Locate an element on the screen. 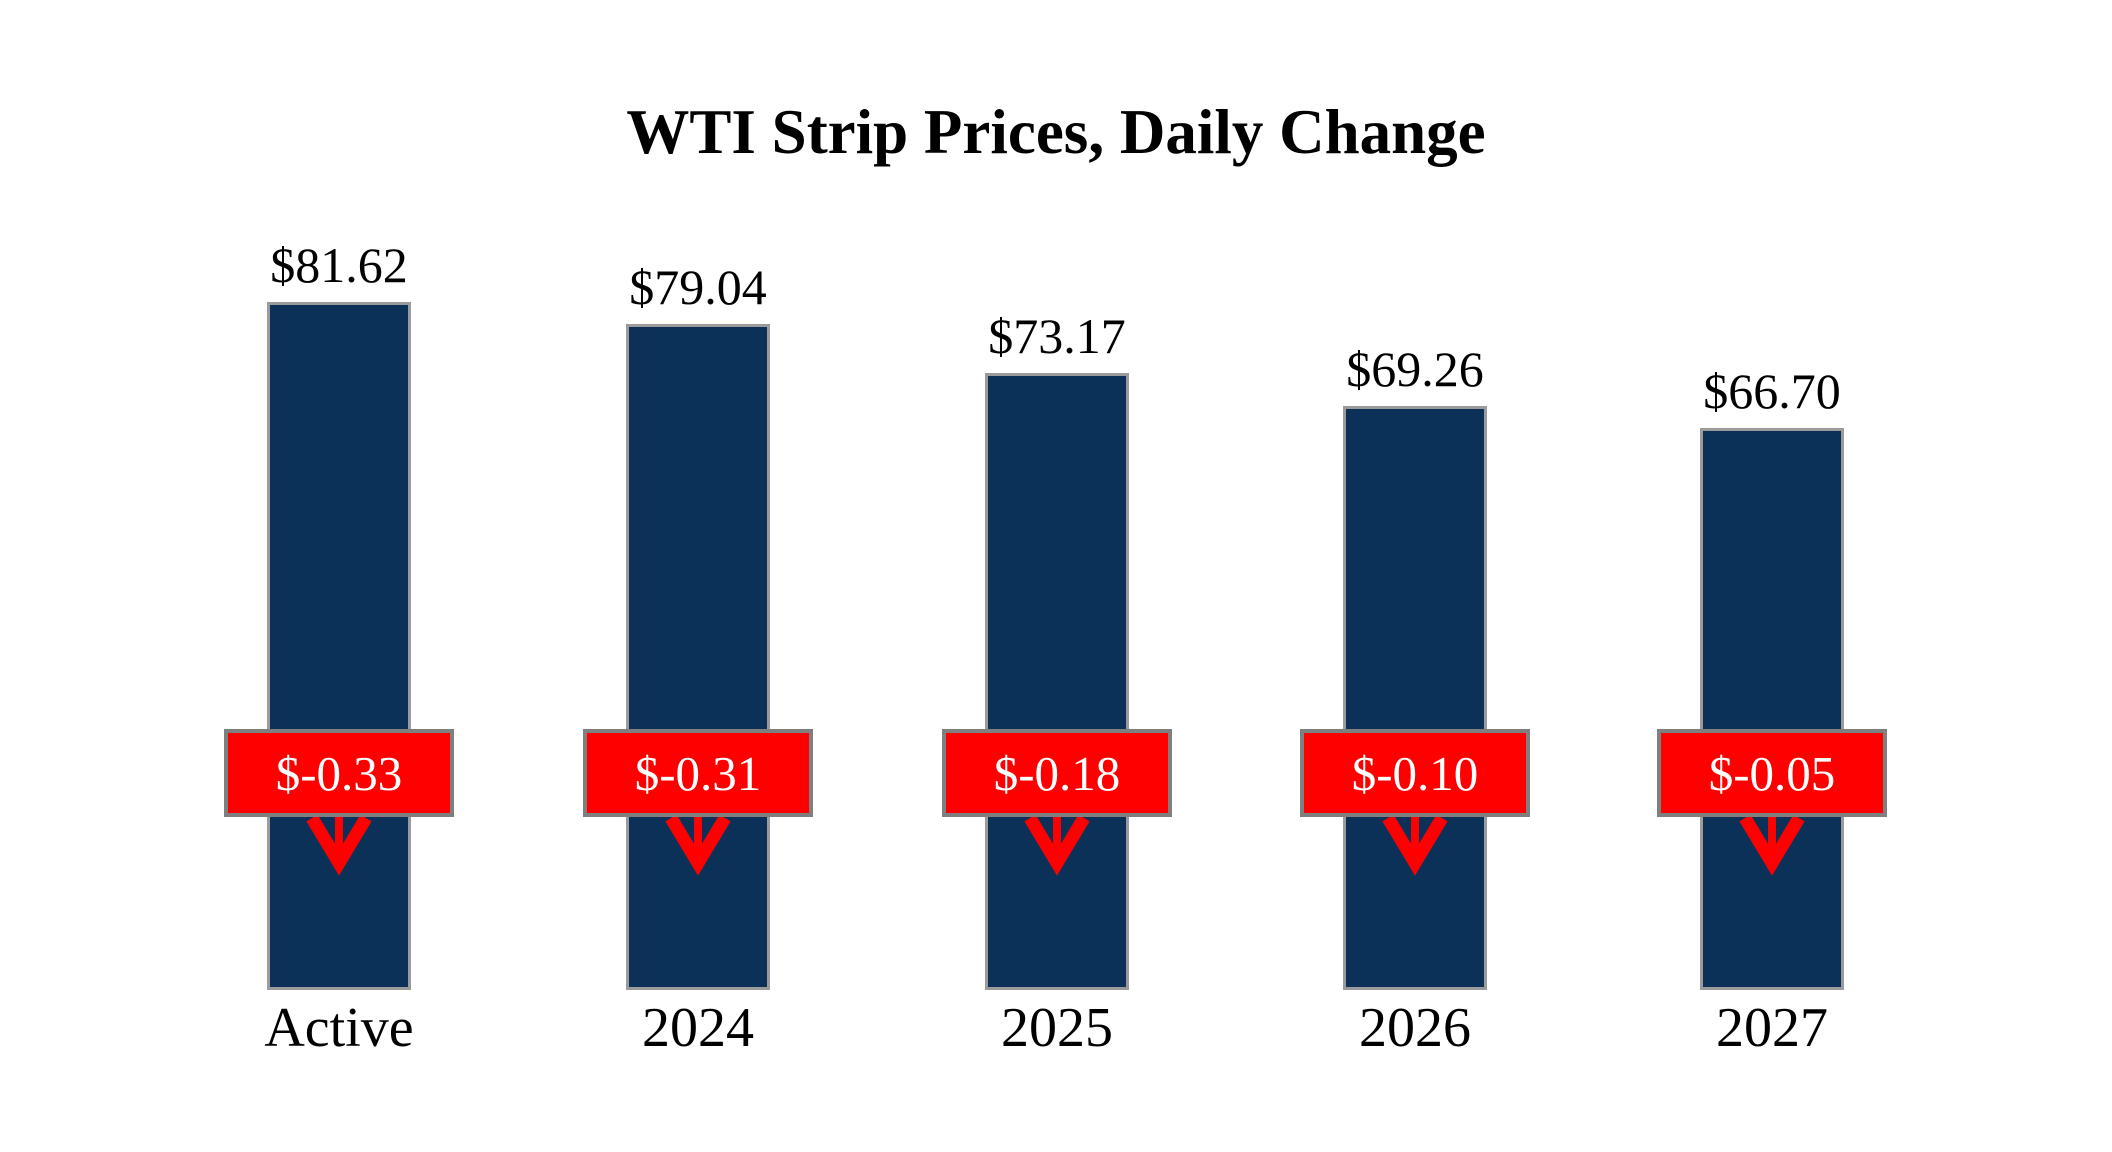 The width and height of the screenshot is (2112, 1152). change-badge: $-0.05 is located at coordinates (1772, 773).